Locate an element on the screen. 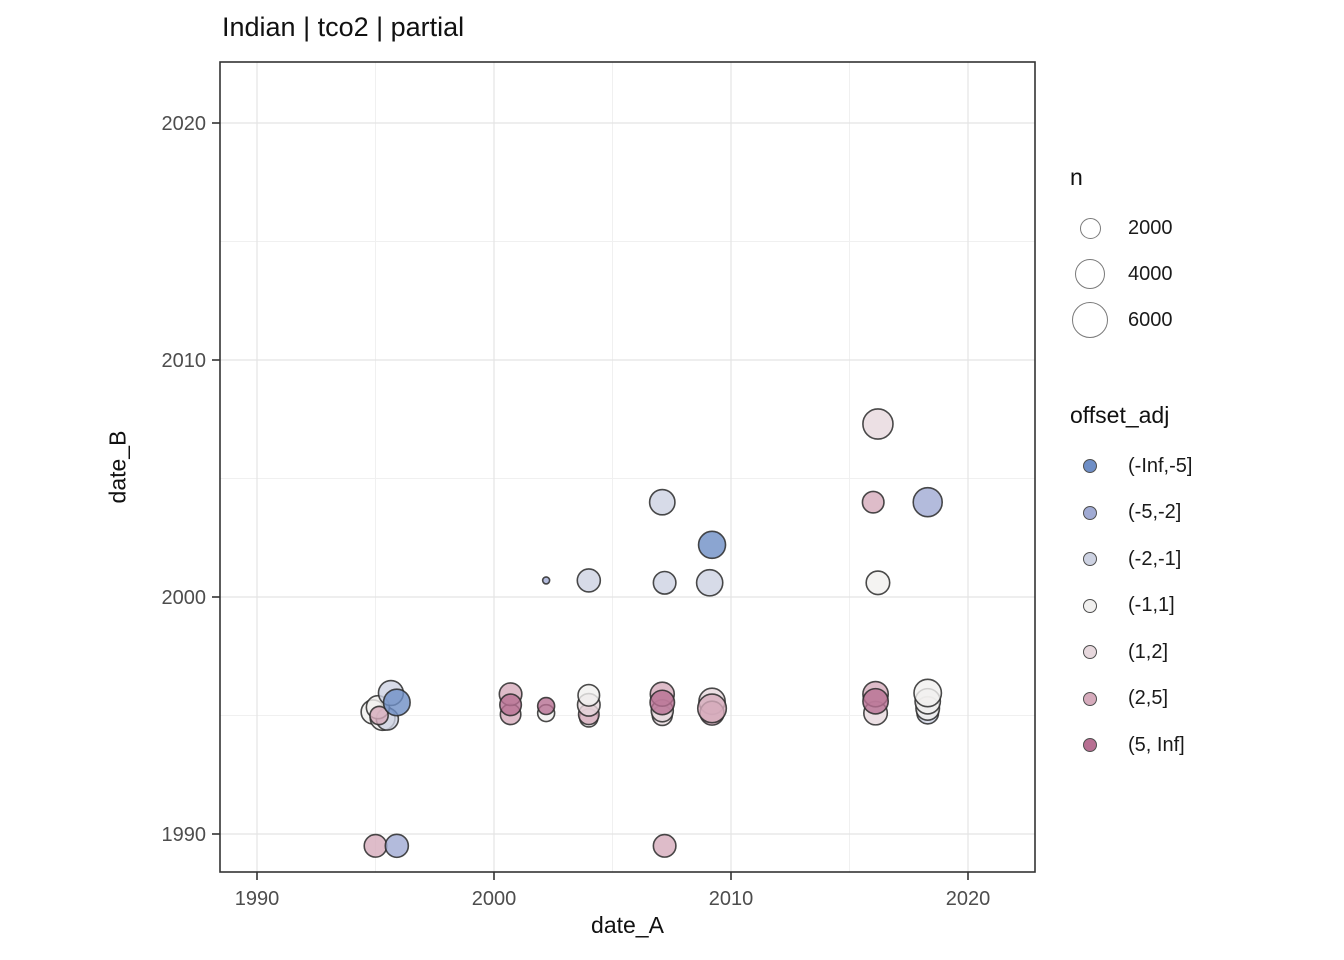  color-legend-label: (5, Inf] is located at coordinates (1156, 744).